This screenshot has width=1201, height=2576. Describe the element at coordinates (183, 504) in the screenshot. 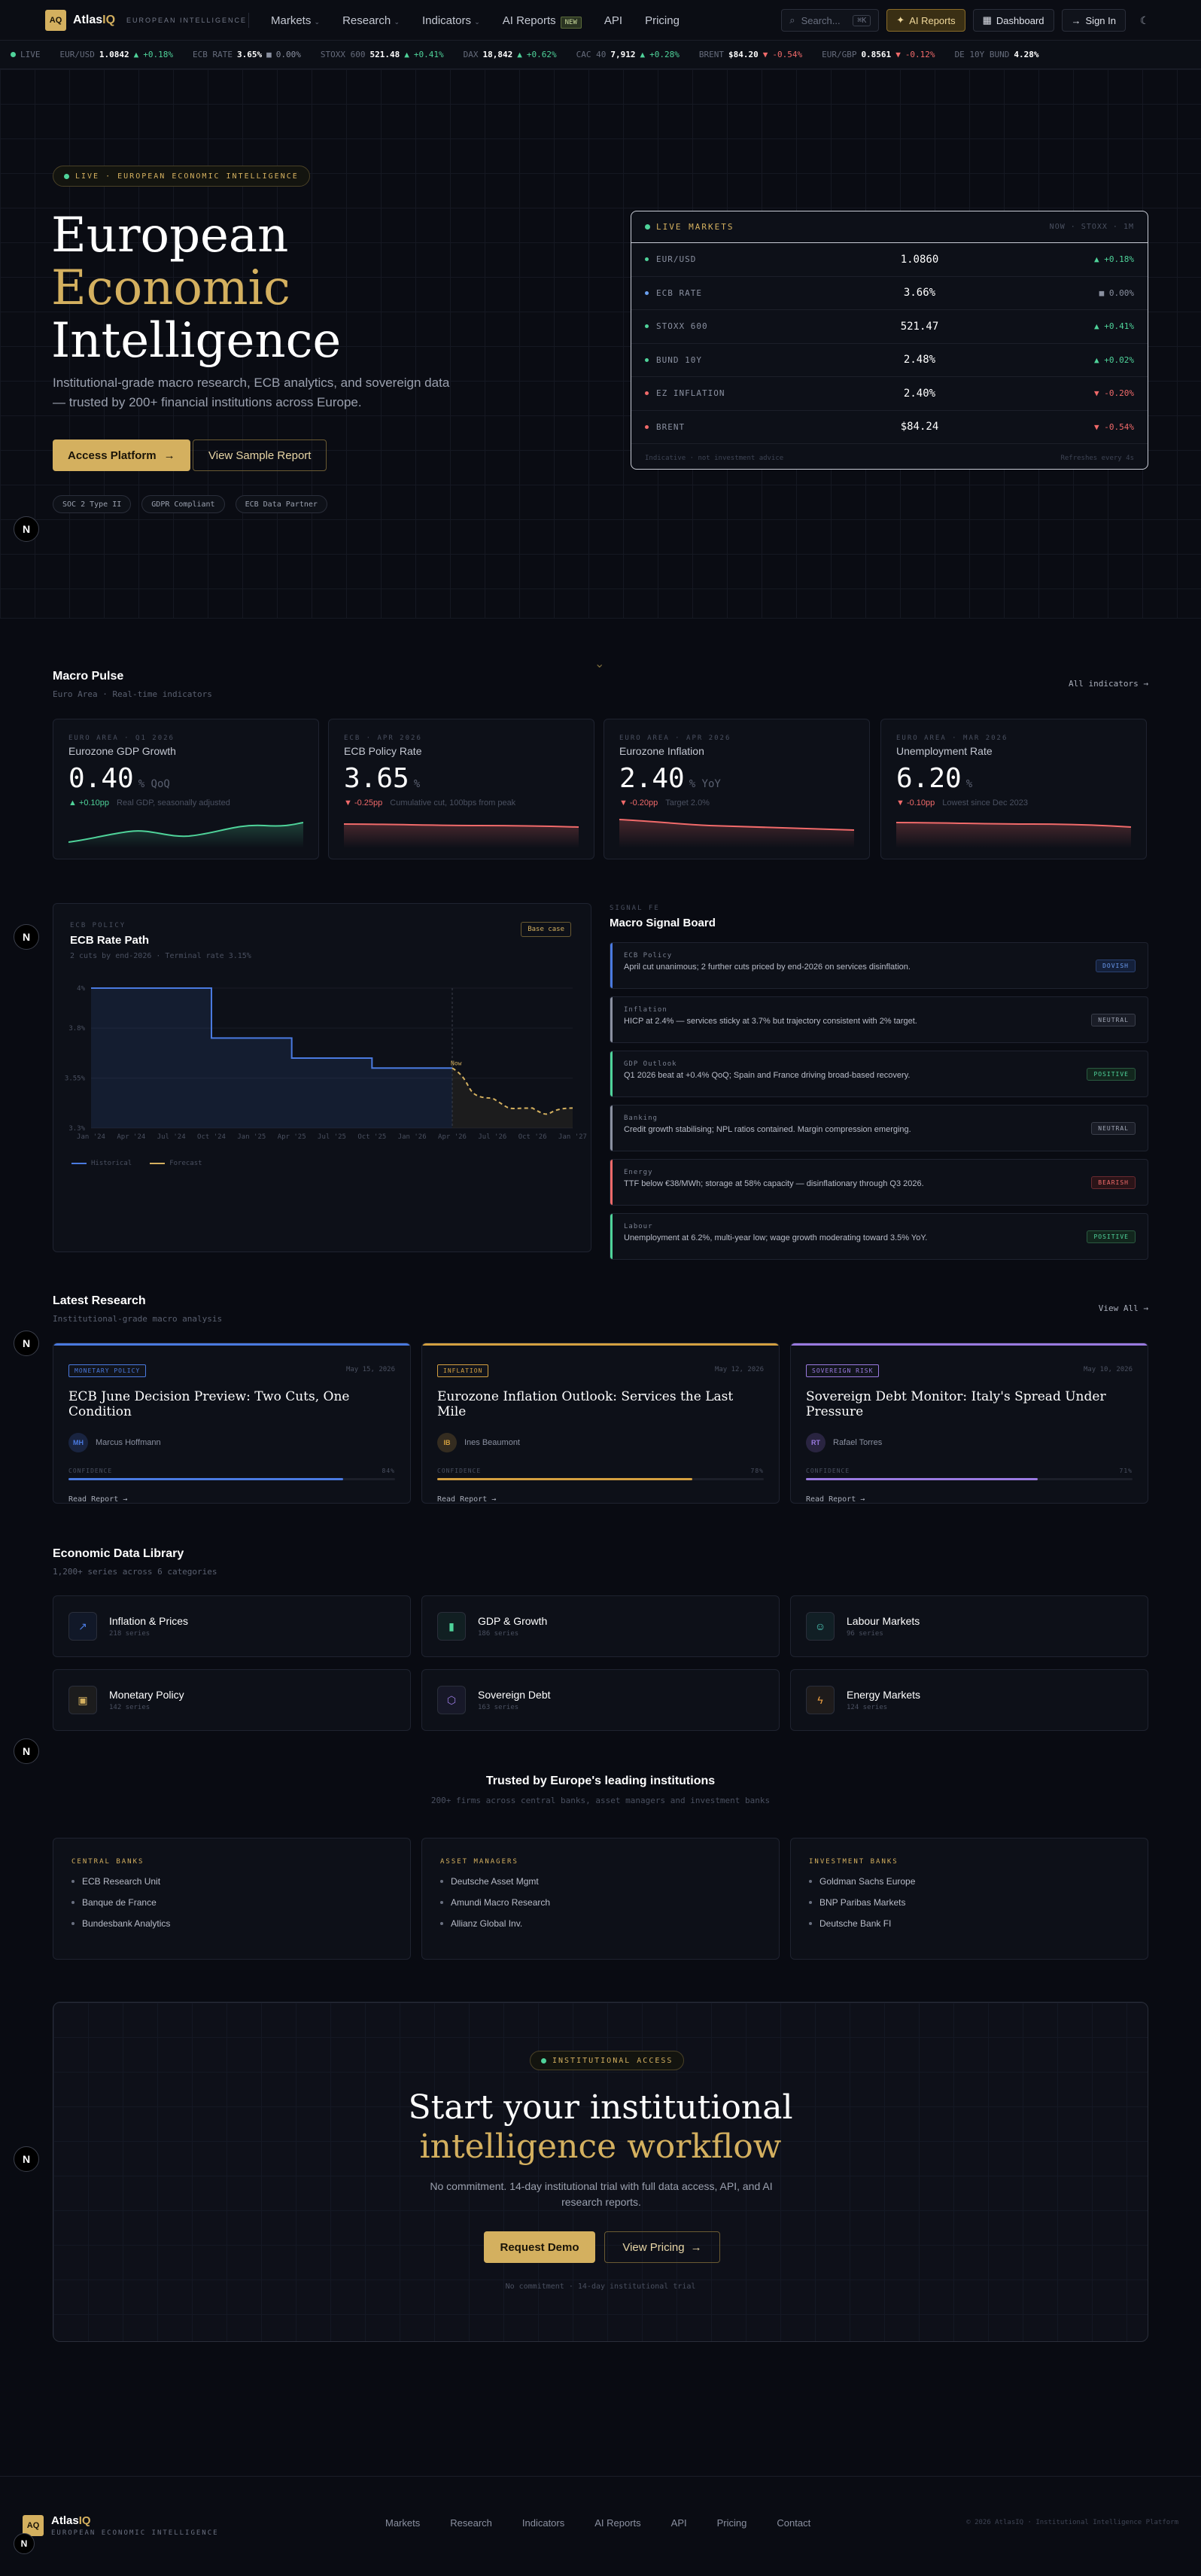

I see `compliance-chip: GDPR Compliant` at that location.